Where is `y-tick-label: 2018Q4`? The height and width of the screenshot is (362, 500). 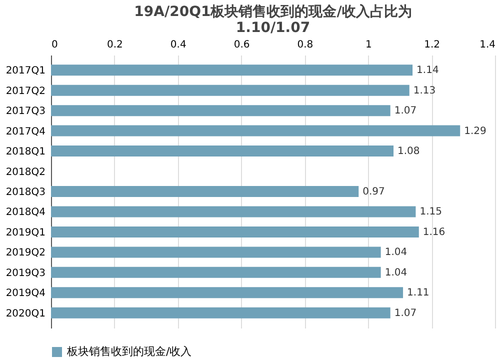 y-tick-label: 2018Q4 is located at coordinates (26, 212).